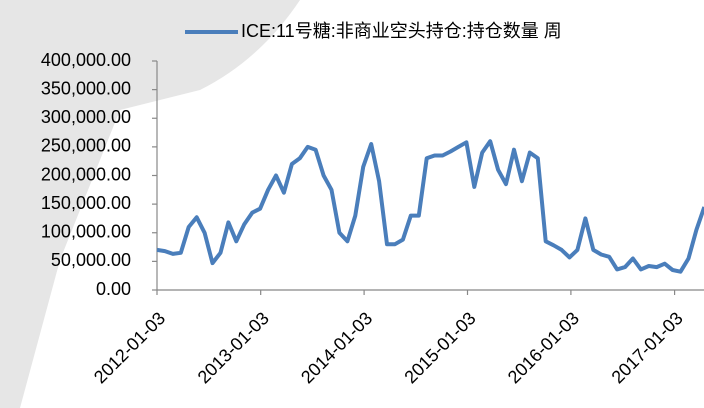  What do you see at coordinates (86, 60) in the screenshot?
I see `y-tick-label: 400,000.00` at bounding box center [86, 60].